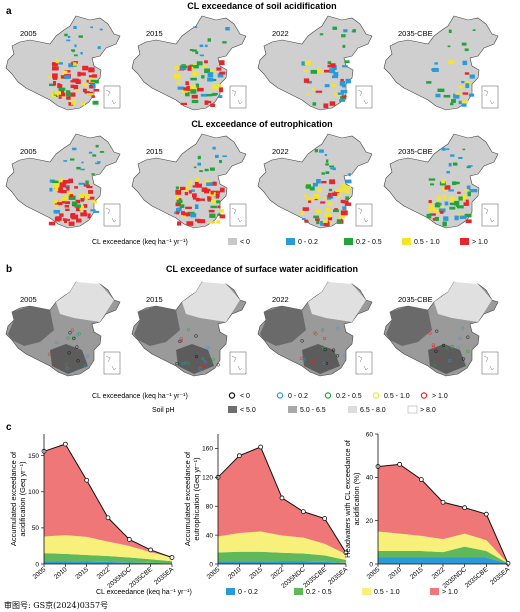 The image size is (520, 612). What do you see at coordinates (280, 395) in the screenshot?
I see `legend-b-swatch` at bounding box center [280, 395].